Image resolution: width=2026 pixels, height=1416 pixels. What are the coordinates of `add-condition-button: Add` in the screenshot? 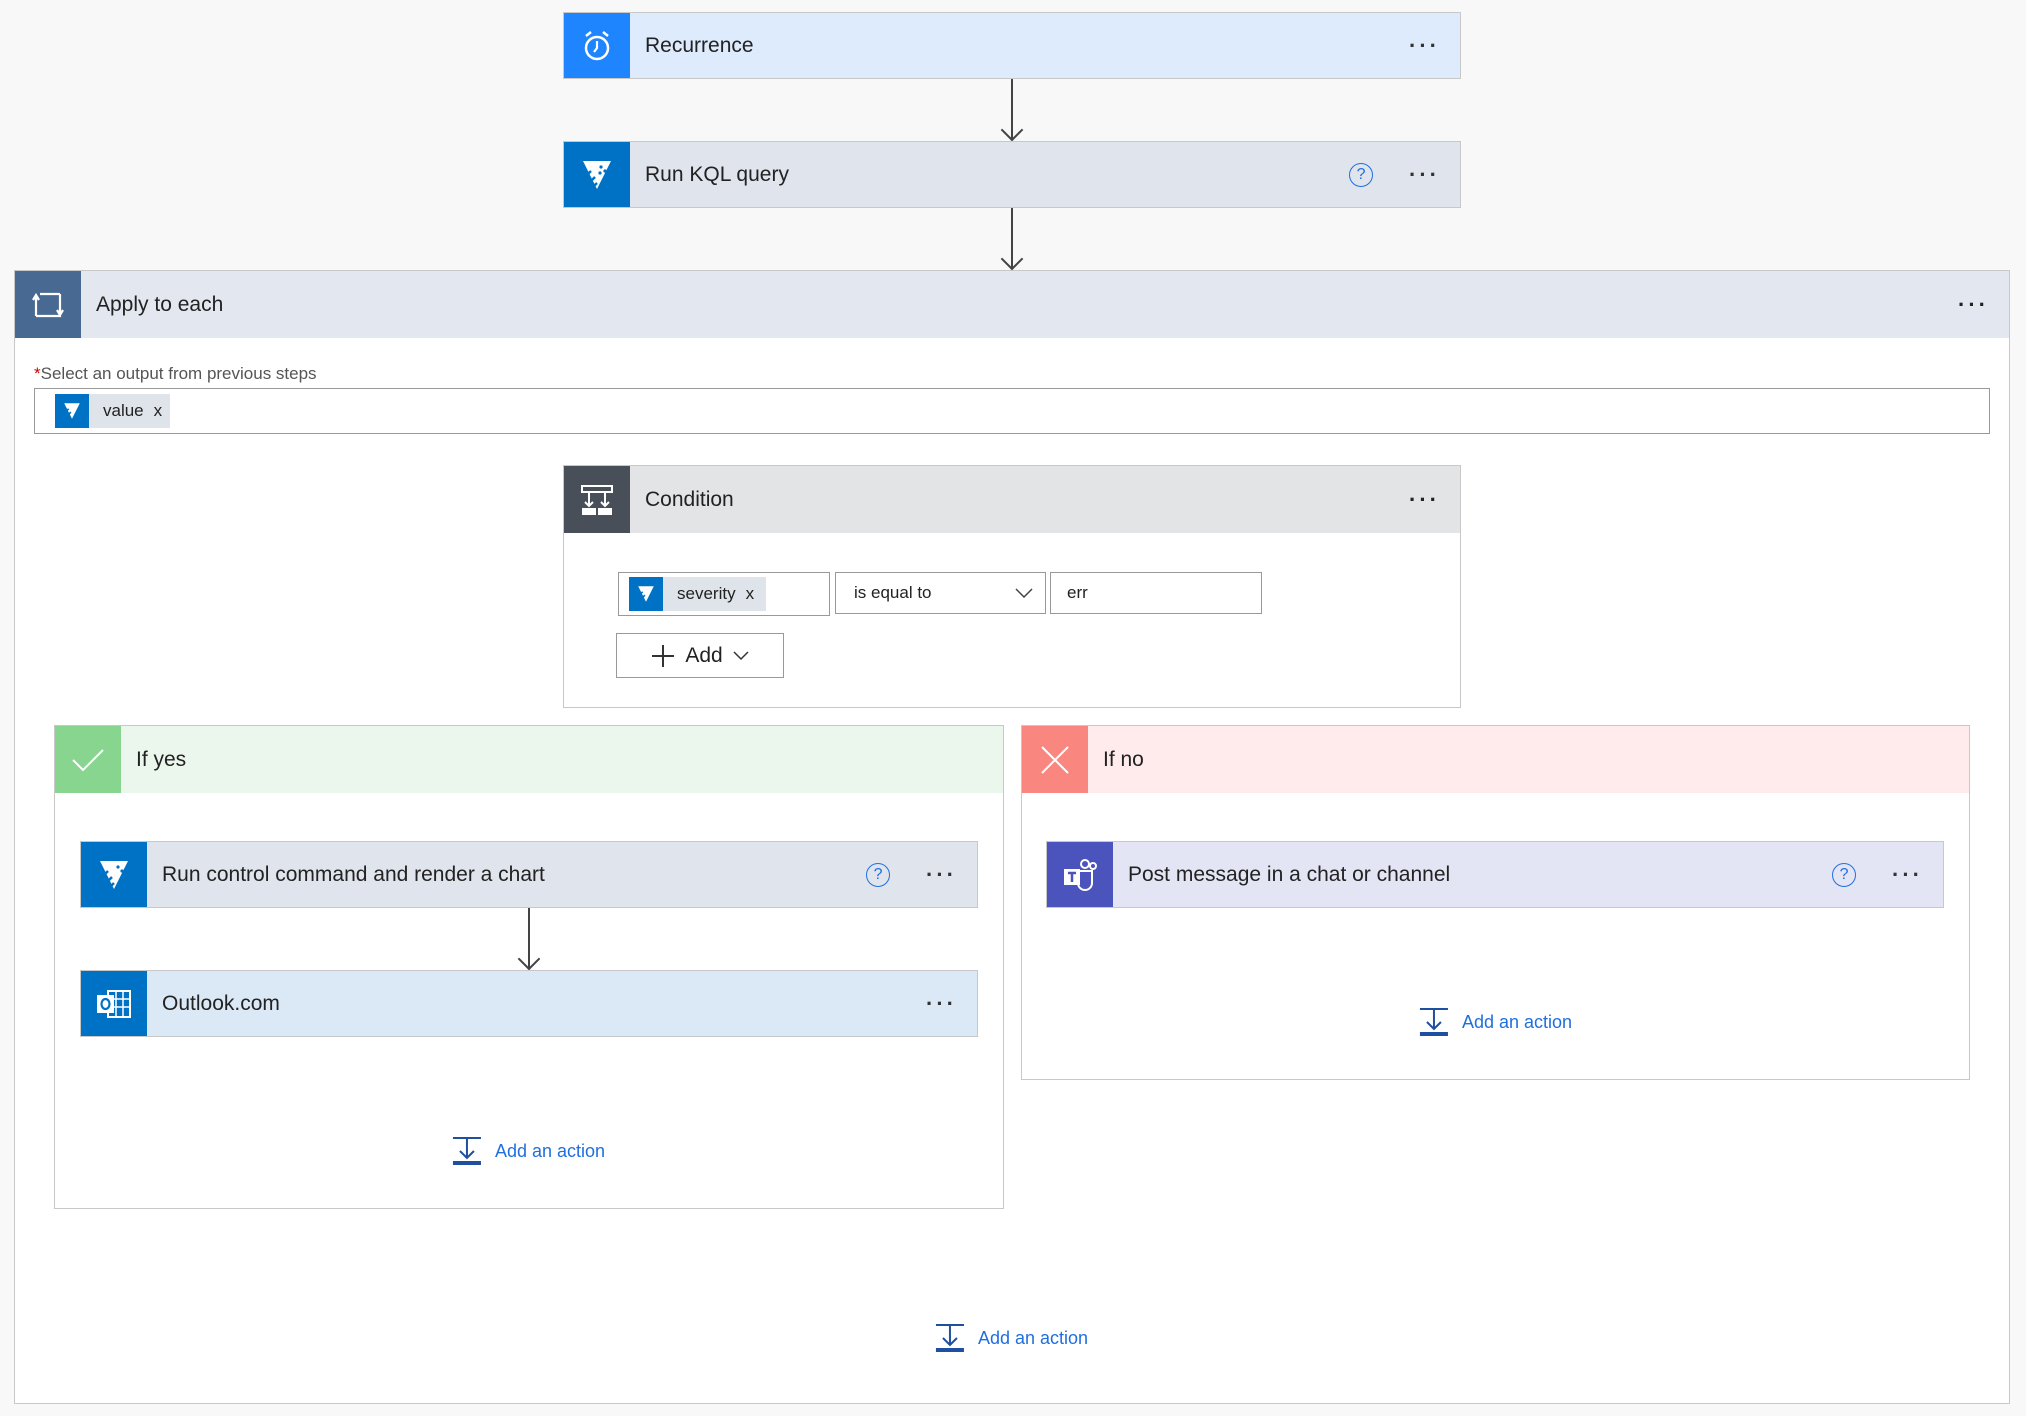 It's located at (700, 655).